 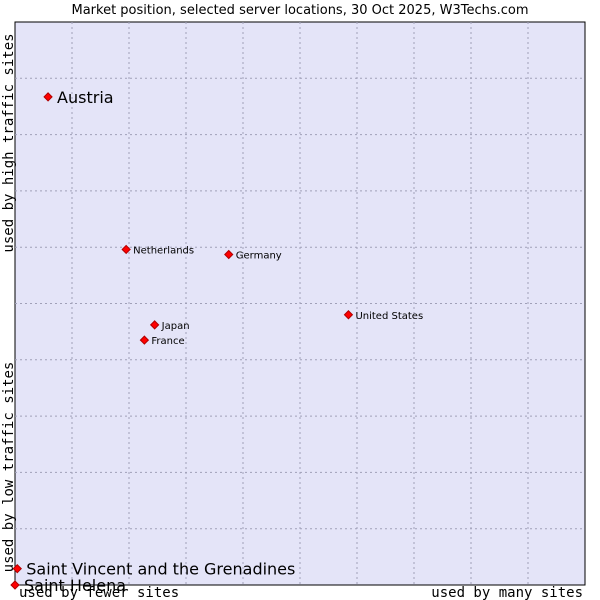 What do you see at coordinates (259, 256) in the screenshot?
I see `point-label-germany: Germany` at bounding box center [259, 256].